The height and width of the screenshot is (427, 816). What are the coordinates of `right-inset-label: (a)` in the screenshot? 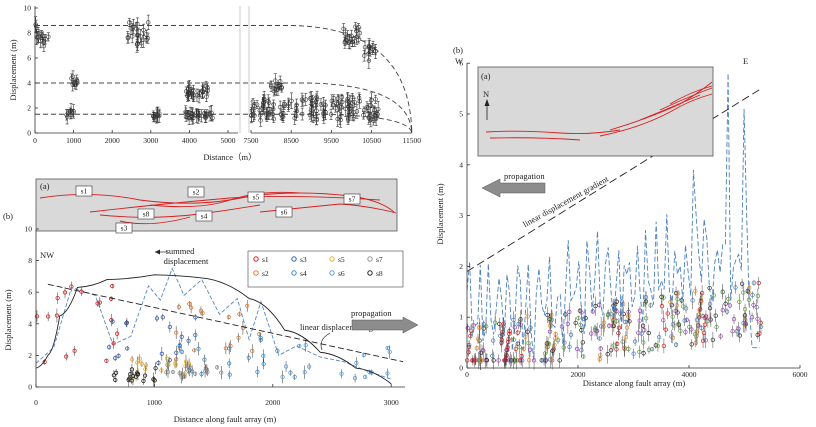 It's located at (486, 76).